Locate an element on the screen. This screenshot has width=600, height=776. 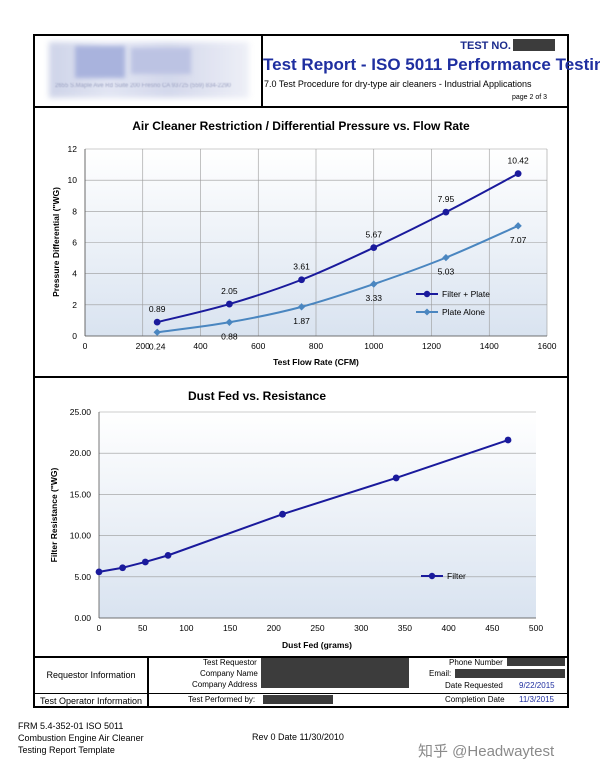
chart1-data-label: 1.87 is located at coordinates (301, 321).